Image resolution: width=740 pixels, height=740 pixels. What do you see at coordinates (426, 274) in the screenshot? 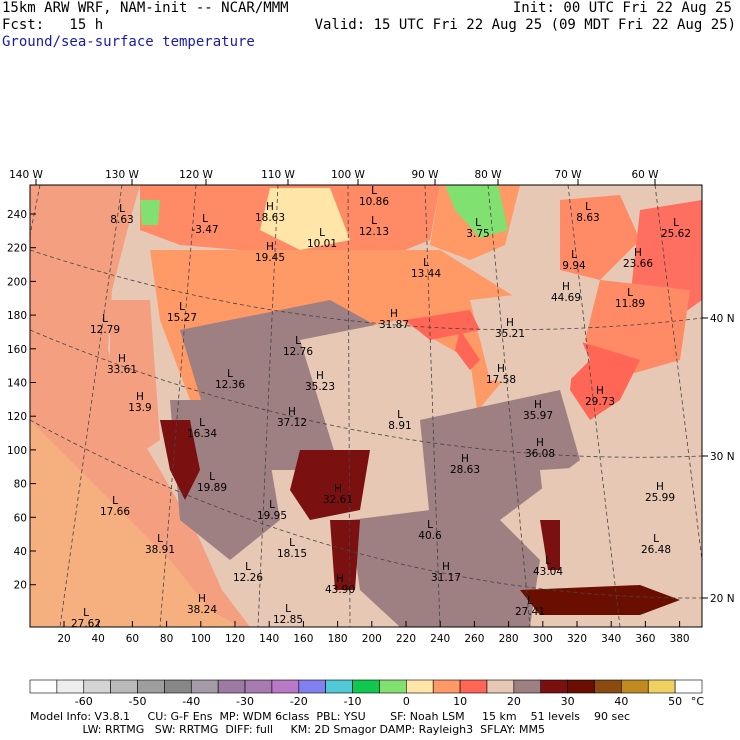
I see `extremum-value: 13.44` at bounding box center [426, 274].